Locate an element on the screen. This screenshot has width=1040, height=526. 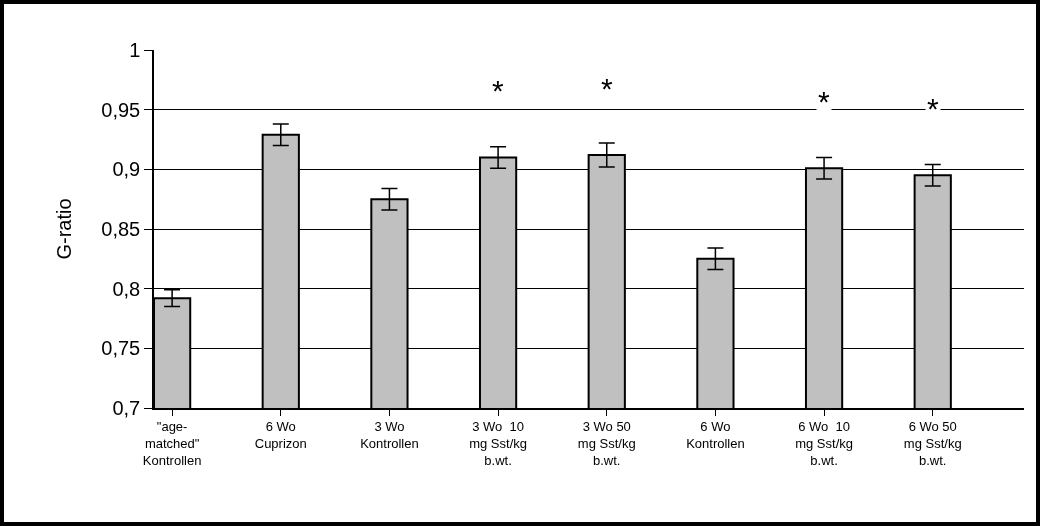
y-tick-label: 0,75 is located at coordinates (121, 348).